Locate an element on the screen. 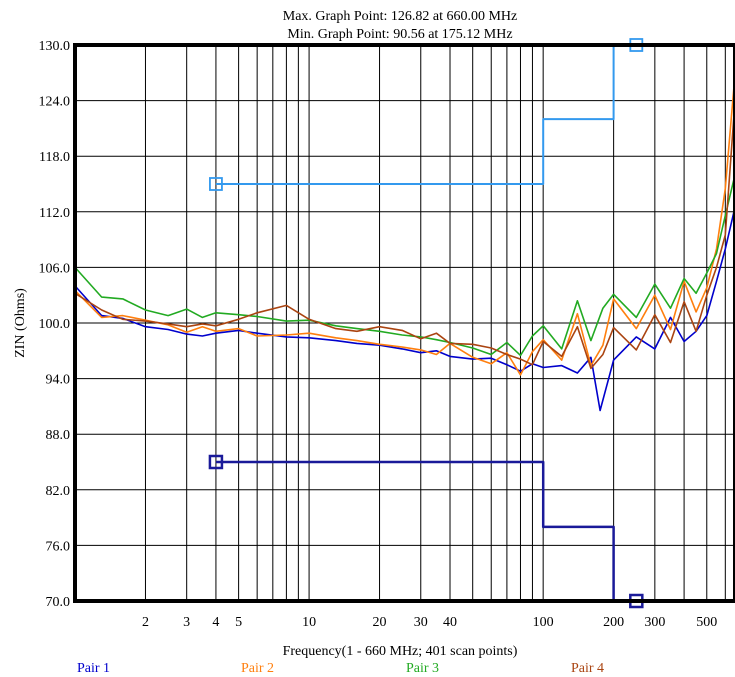  legend-pair-3: Pair 3 is located at coordinates (422, 668).